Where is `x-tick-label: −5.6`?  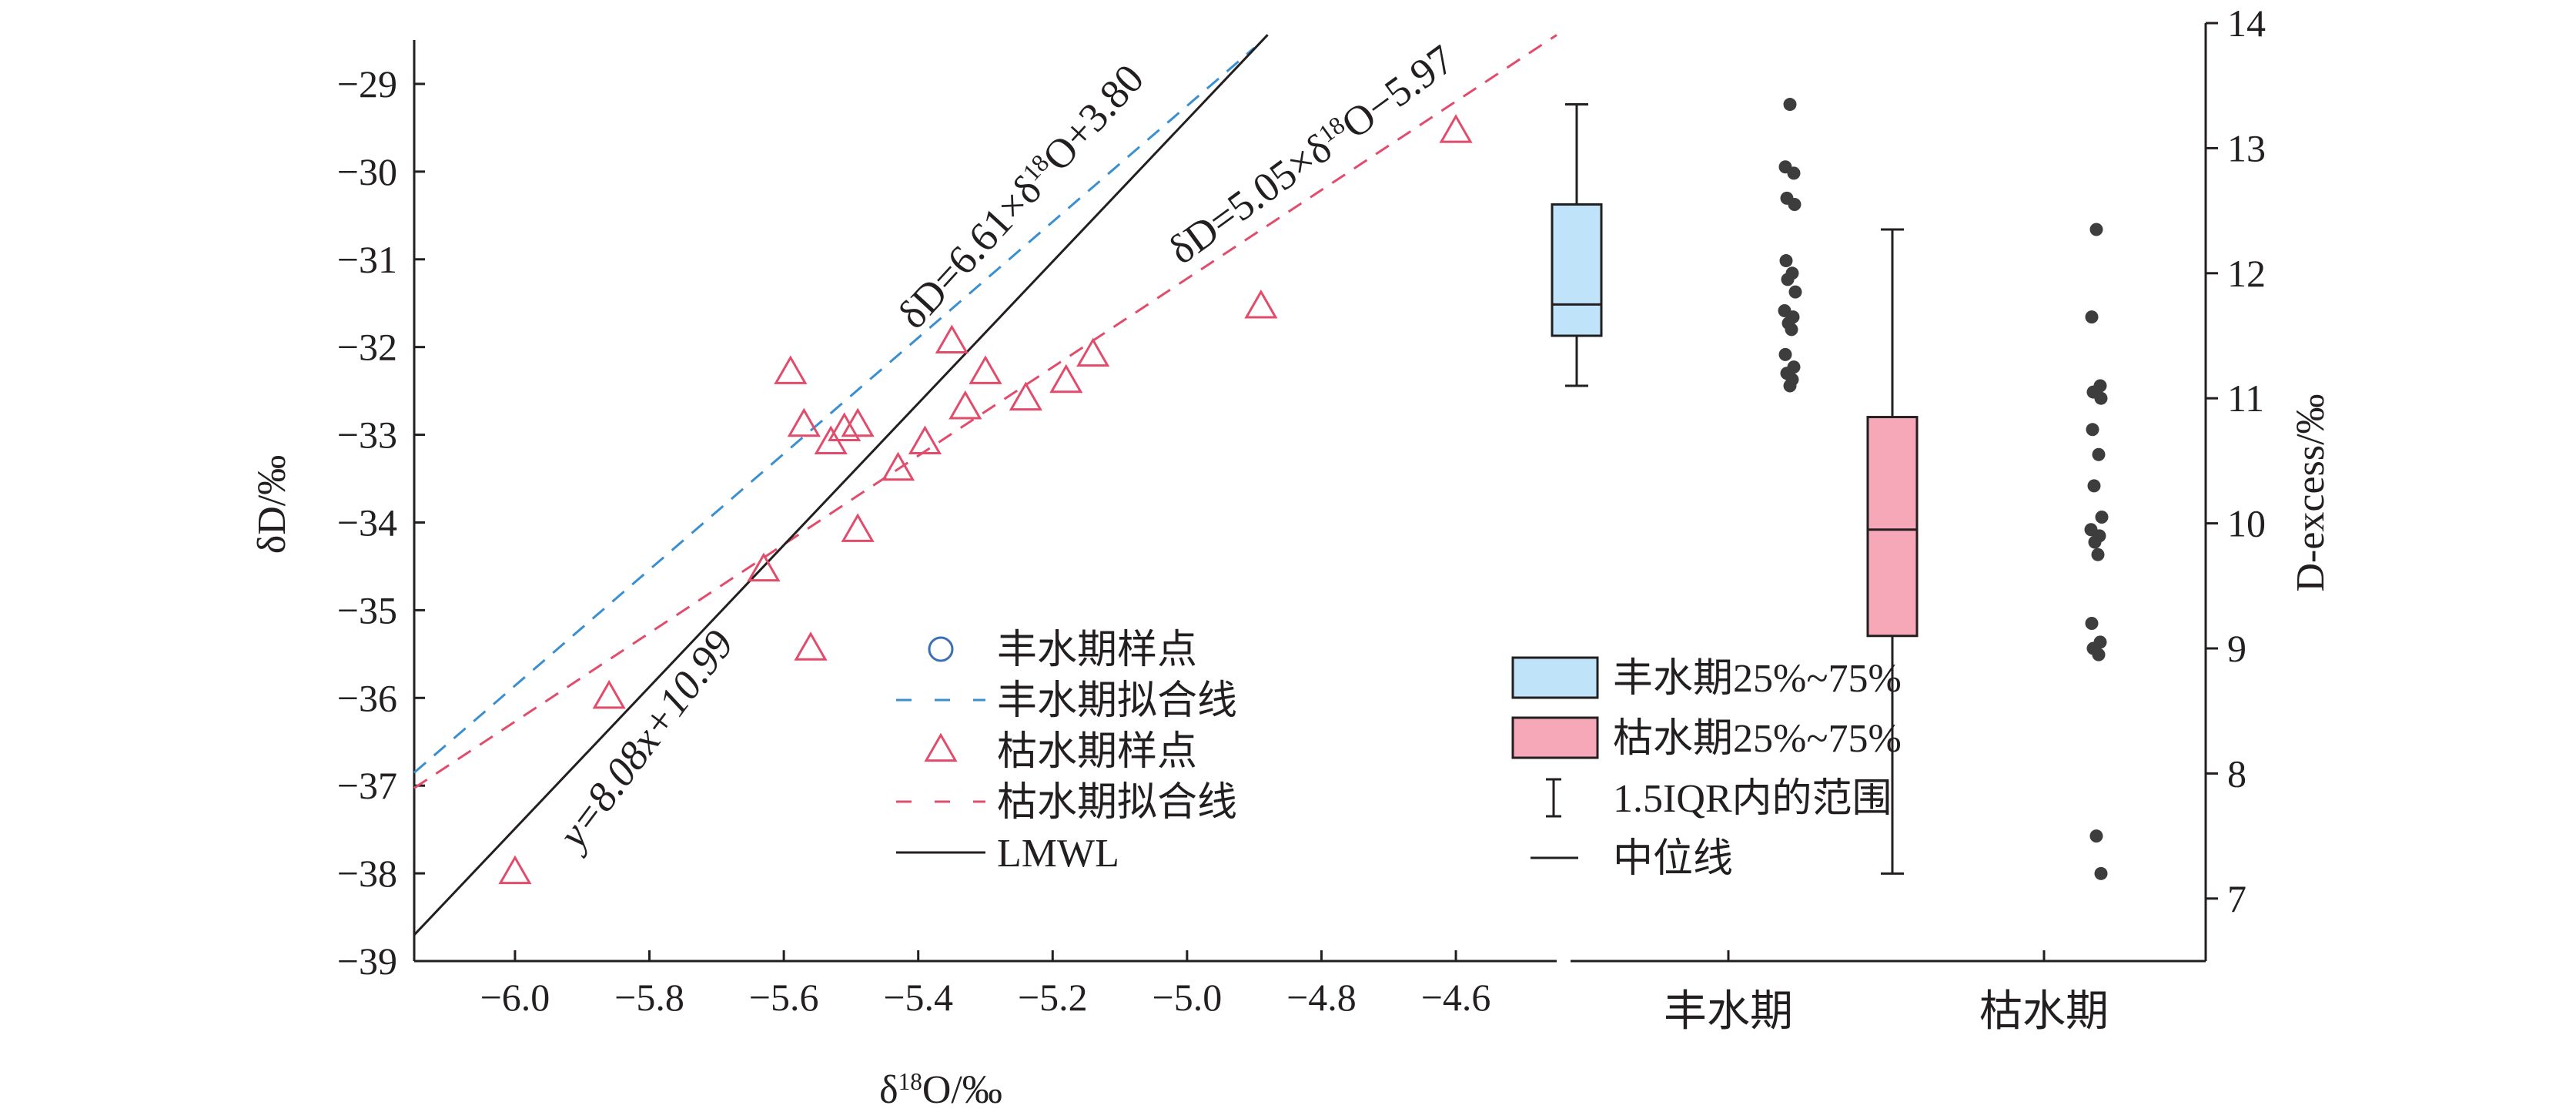
x-tick-label: −5.6 is located at coordinates (784, 997).